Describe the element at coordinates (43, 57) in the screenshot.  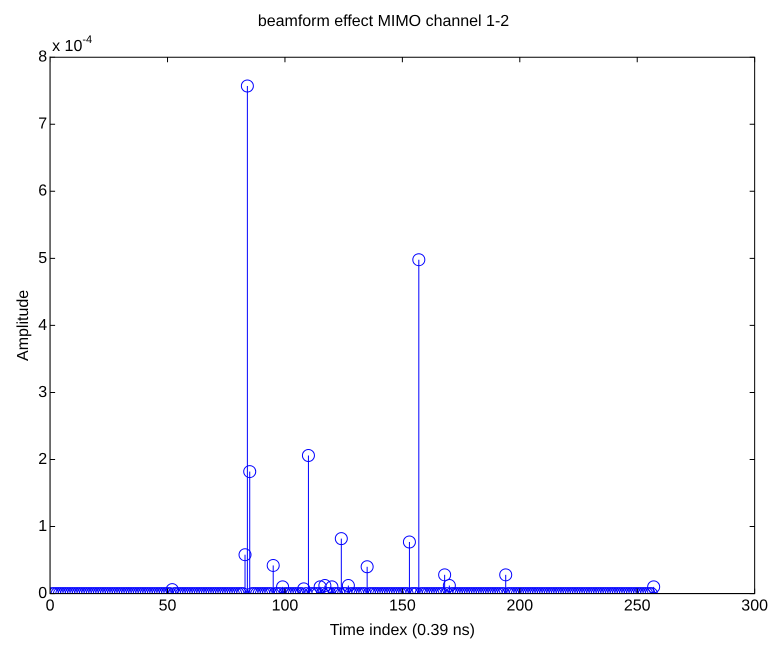
I see `y-tick-label: 8` at that location.